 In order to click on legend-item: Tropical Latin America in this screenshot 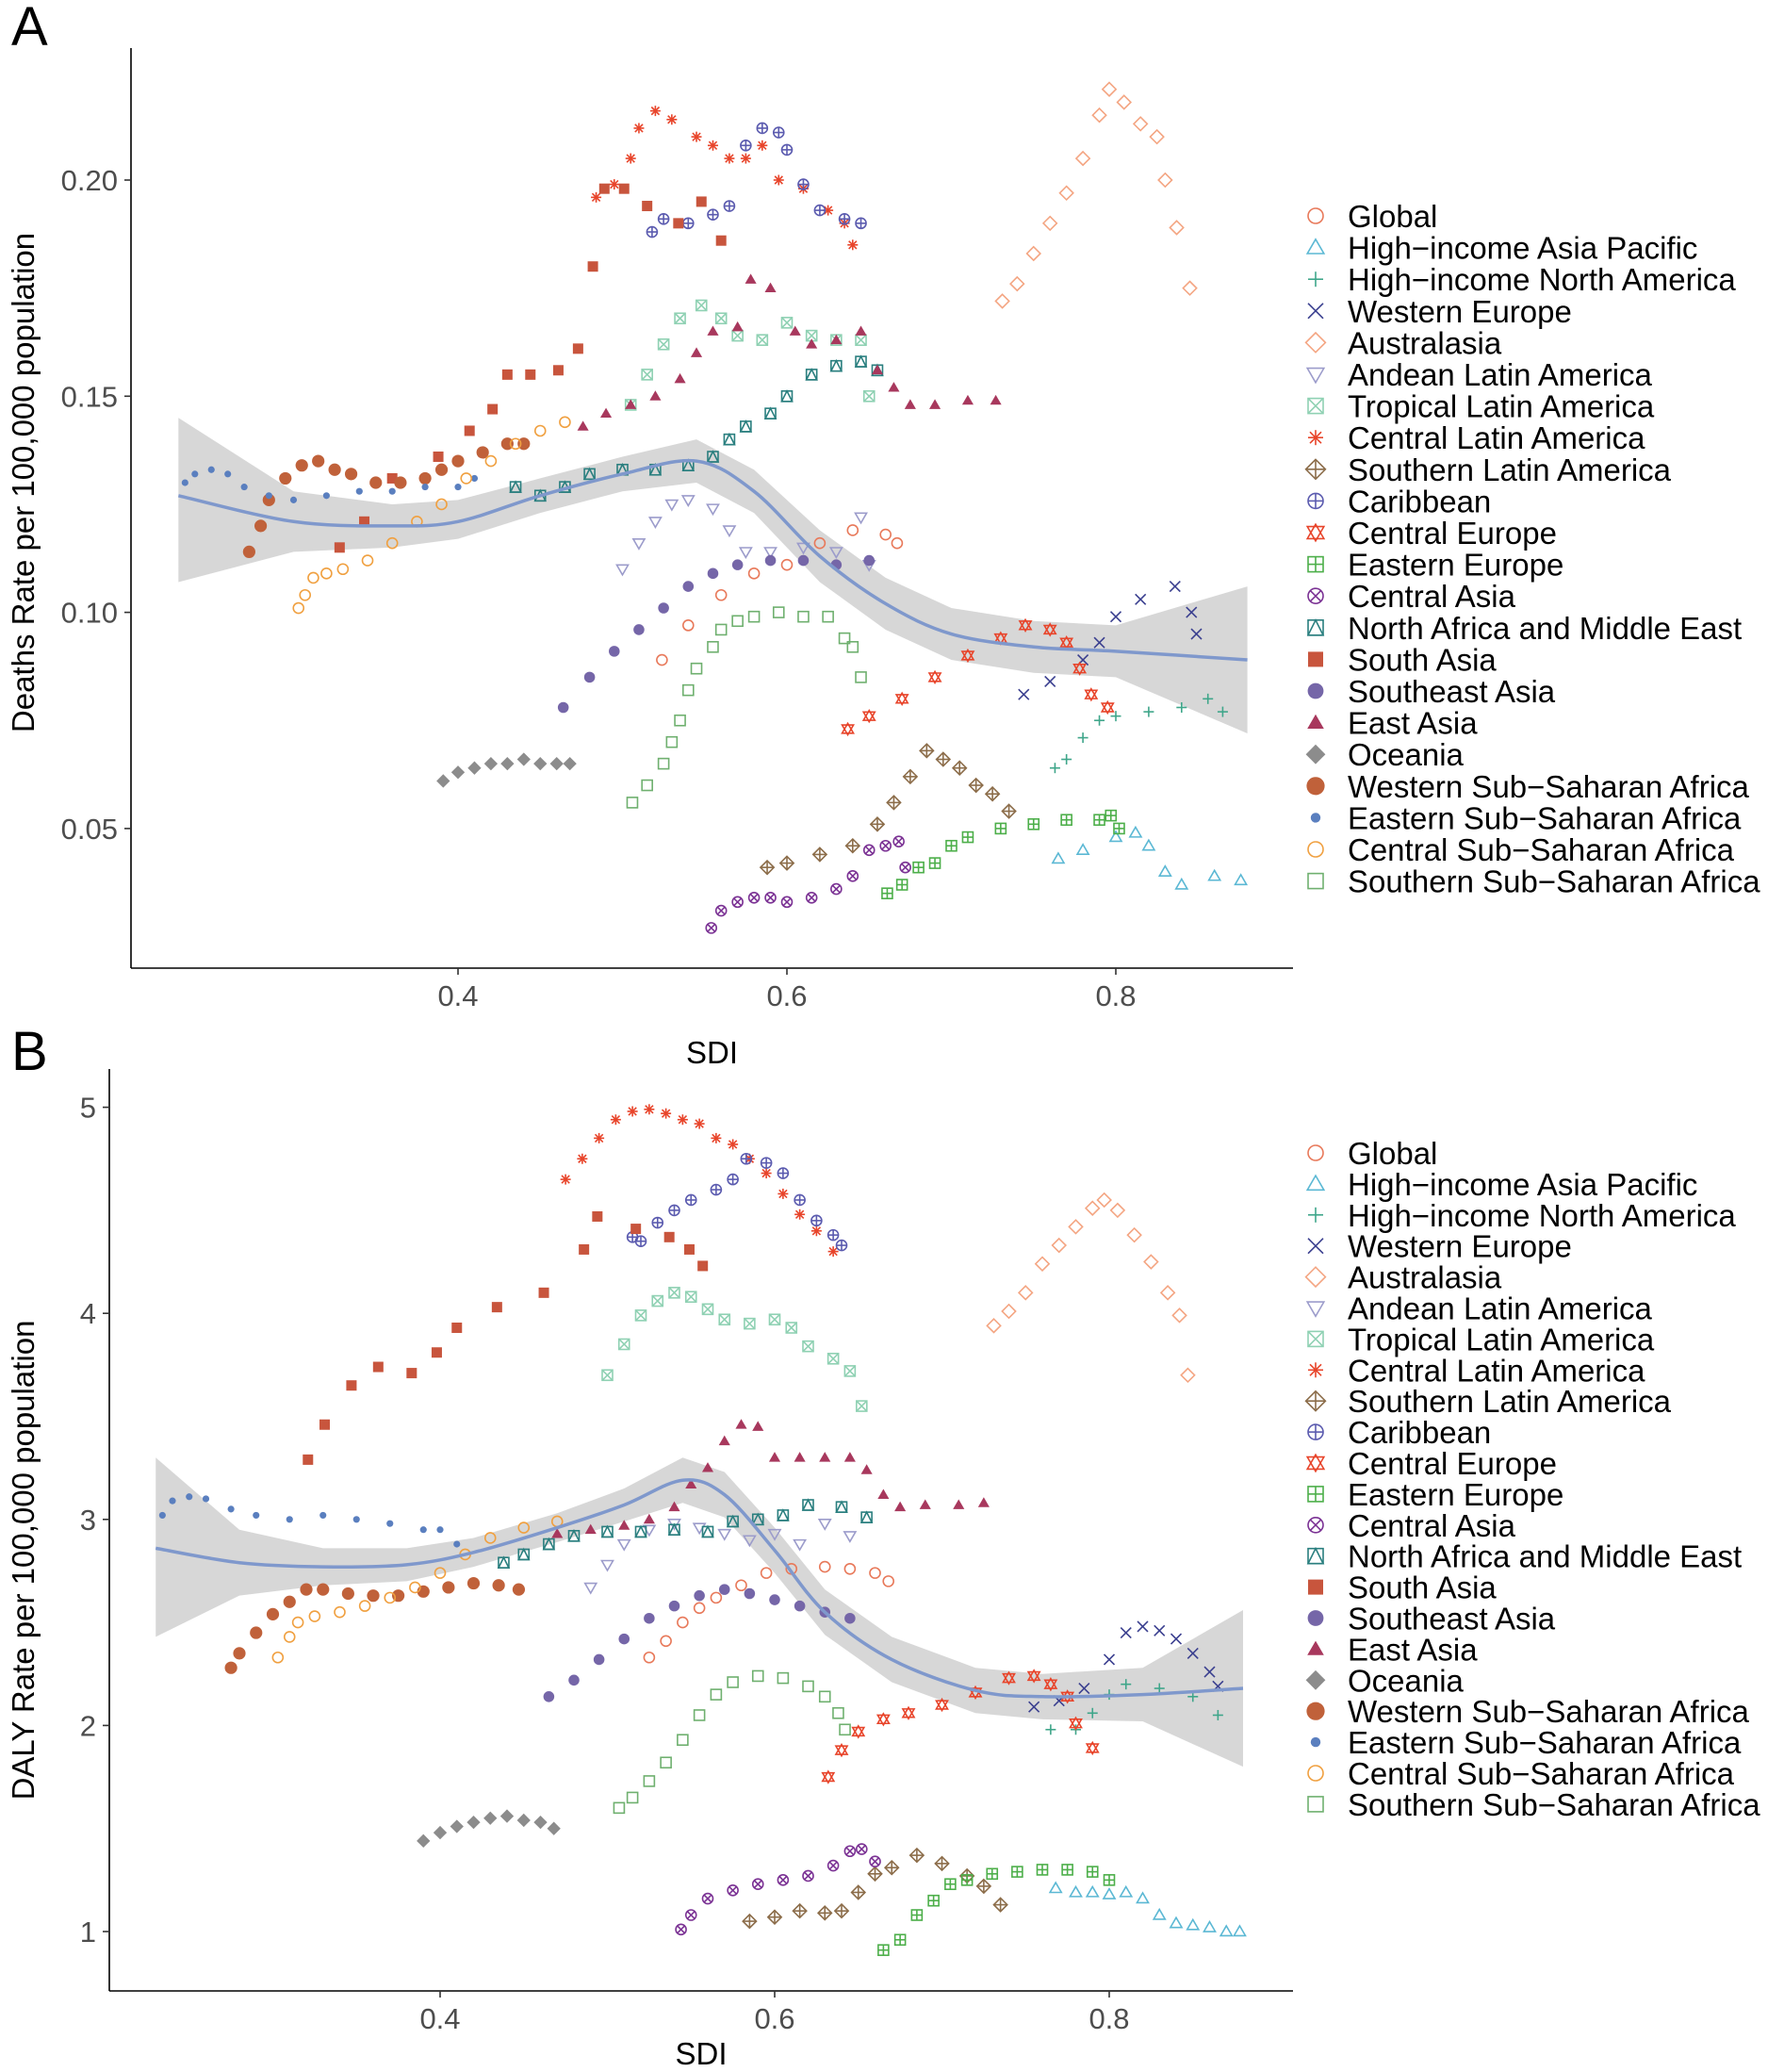, I will do `click(1481, 1339)`.